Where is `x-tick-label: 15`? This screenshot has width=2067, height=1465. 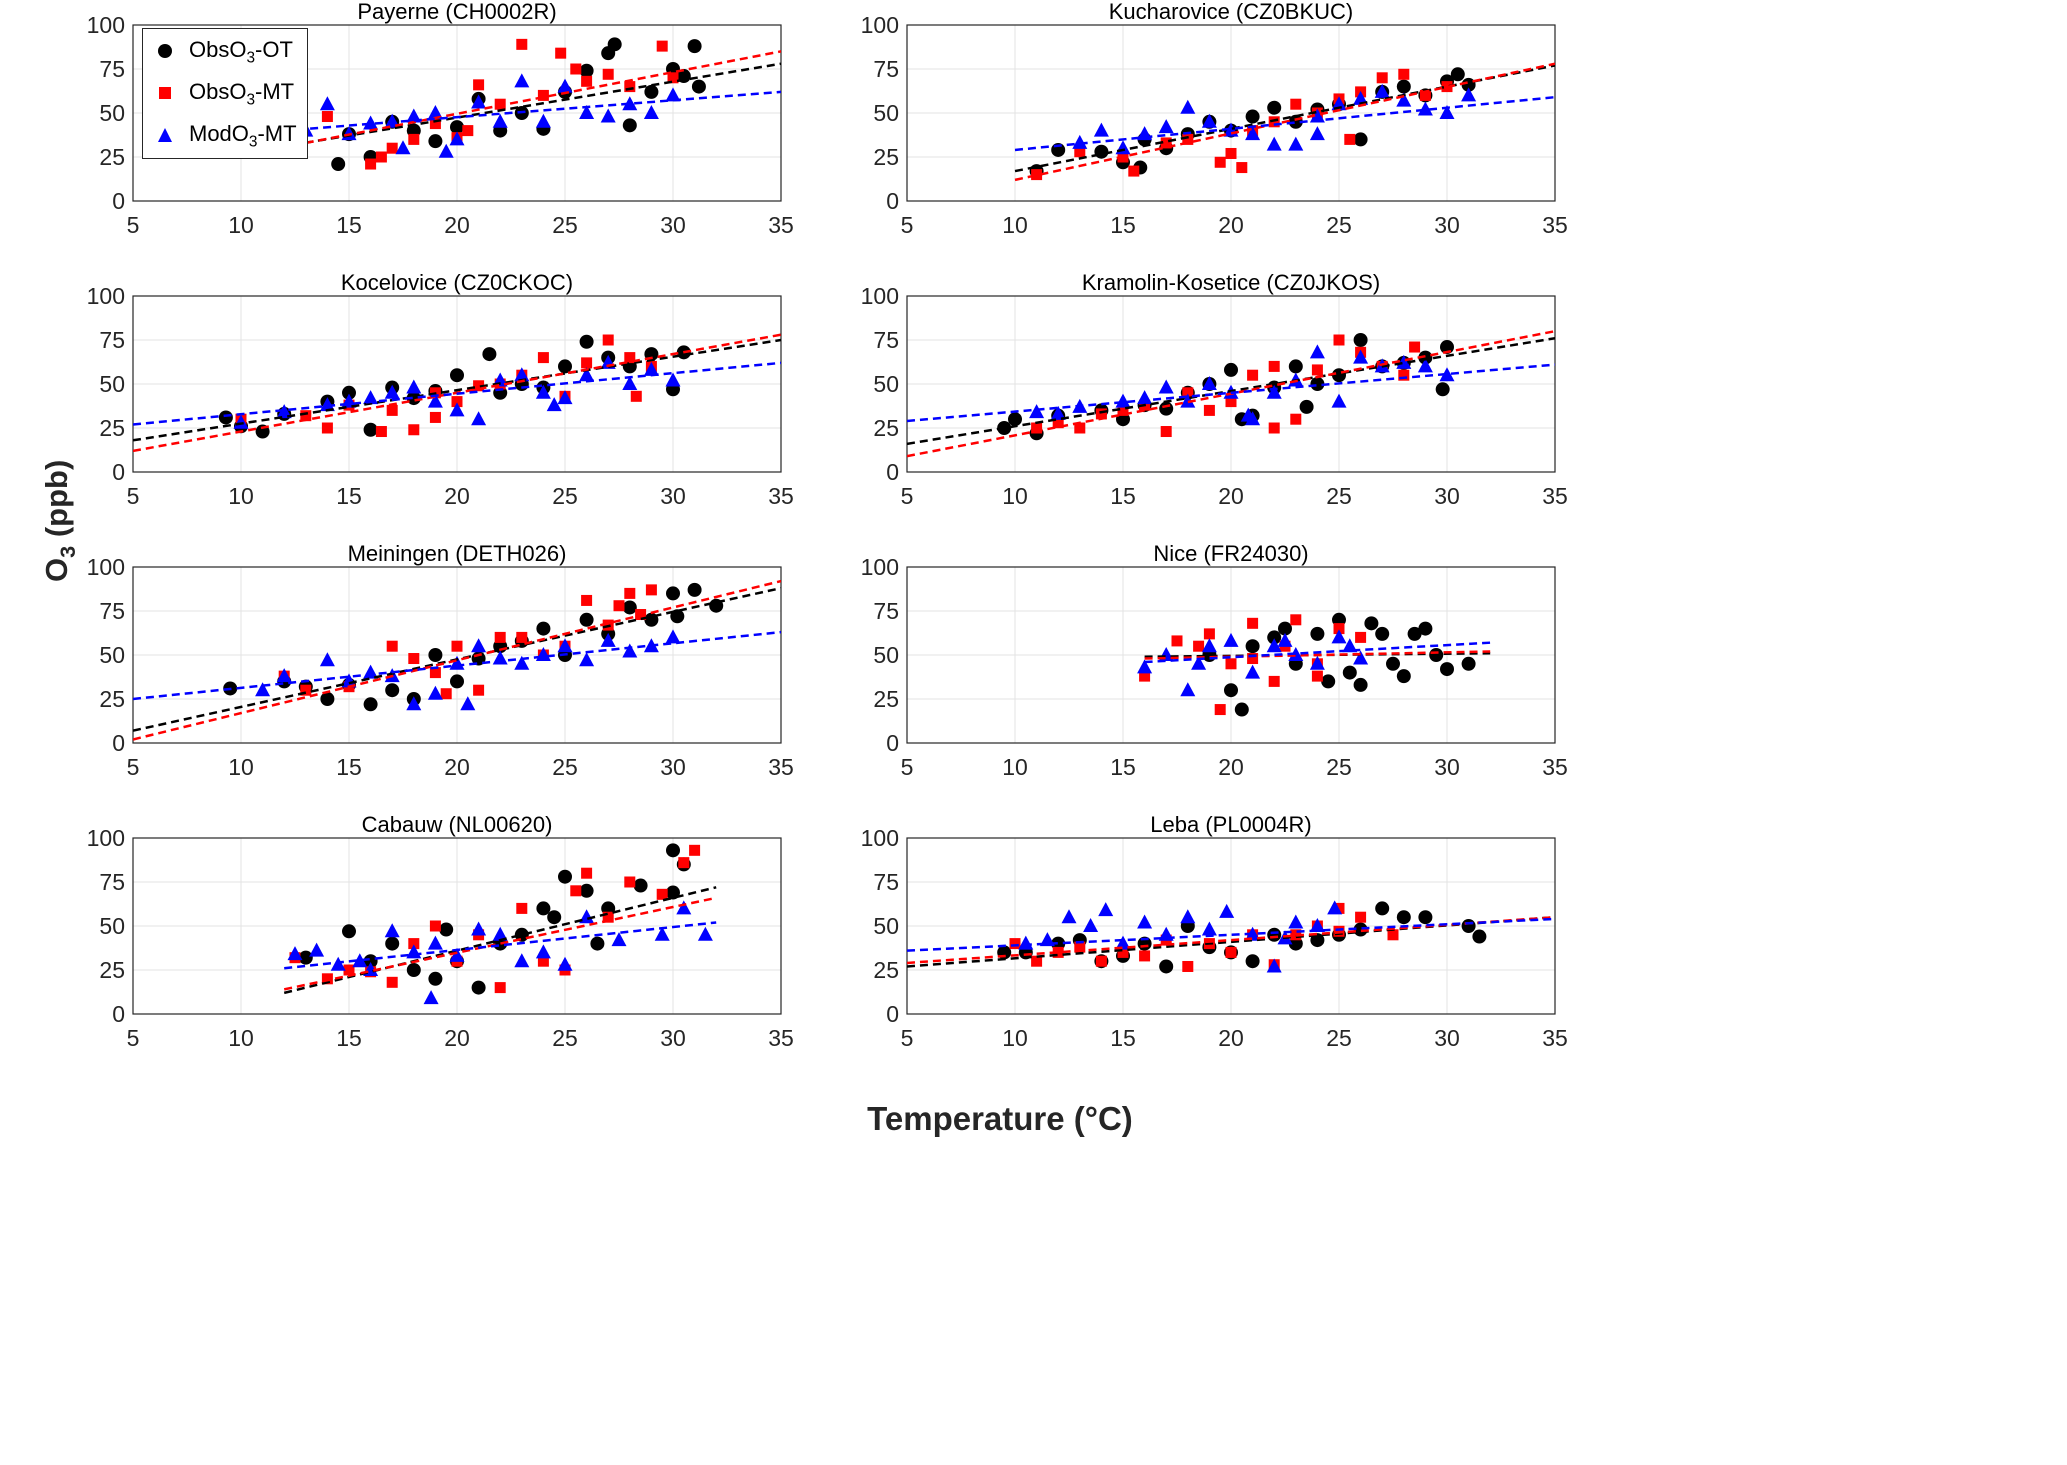 x-tick-label: 15 is located at coordinates (349, 496).